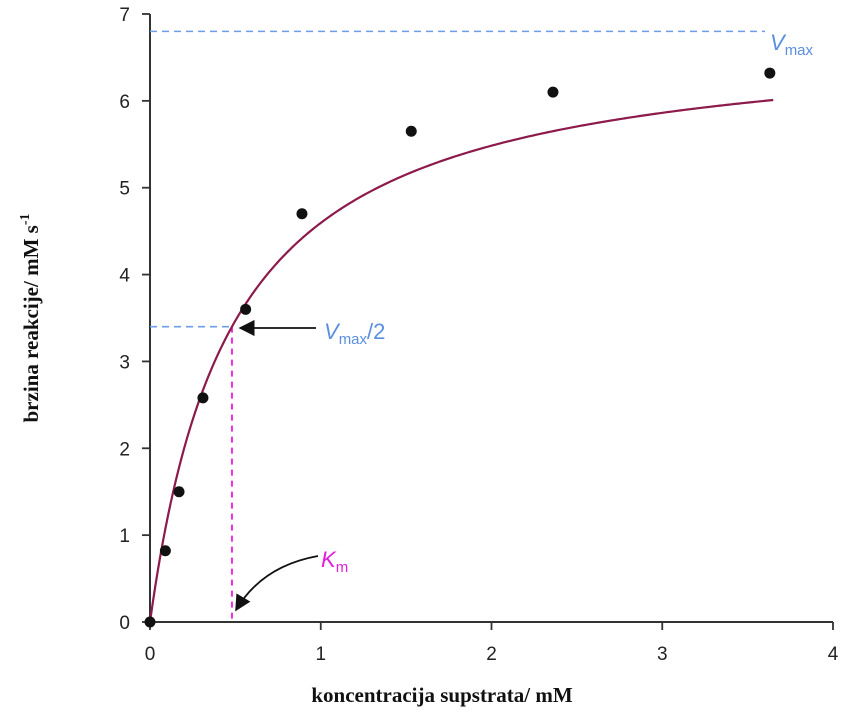 This screenshot has height=712, width=846. I want to click on x-axis-title: koncentracija supstrata/ mM, so click(441, 695).